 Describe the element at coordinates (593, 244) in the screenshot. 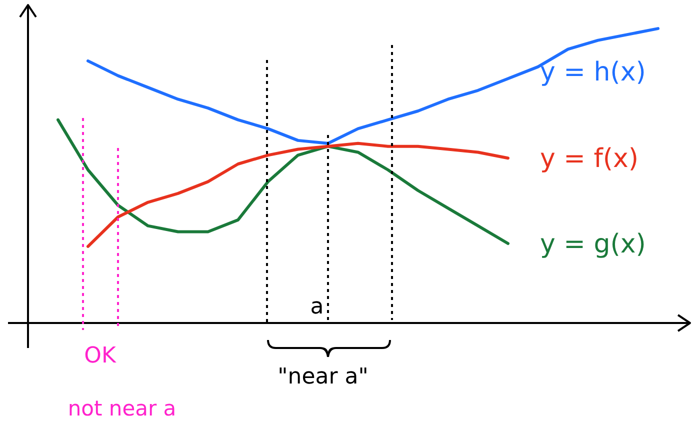

I see `series-label: y = g(x)` at that location.